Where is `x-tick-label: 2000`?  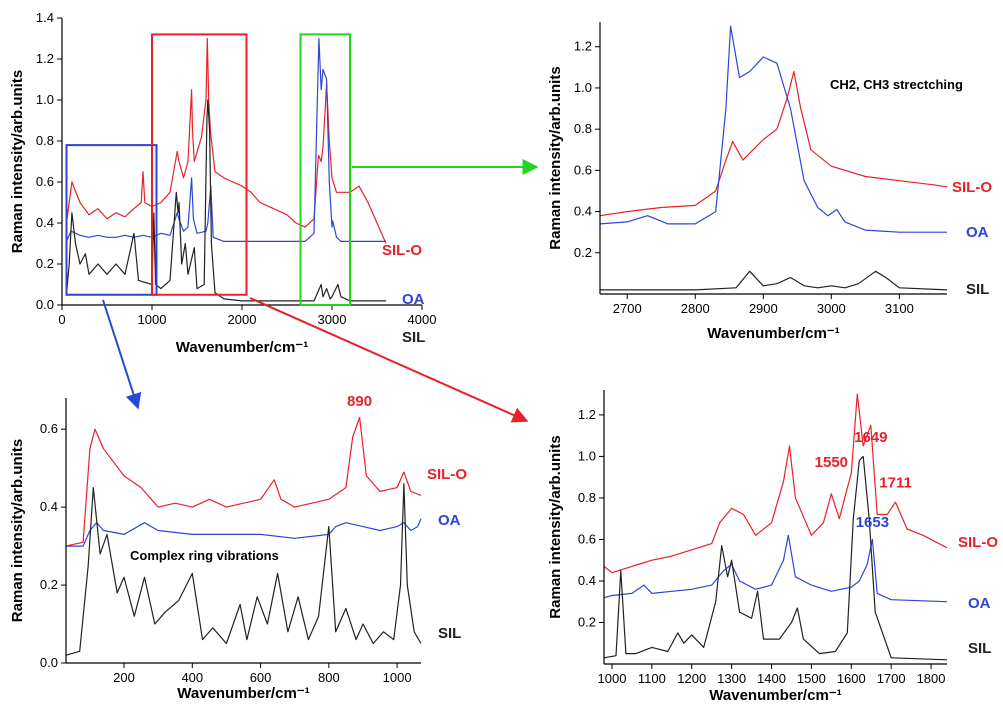 x-tick-label: 2000 is located at coordinates (242, 319).